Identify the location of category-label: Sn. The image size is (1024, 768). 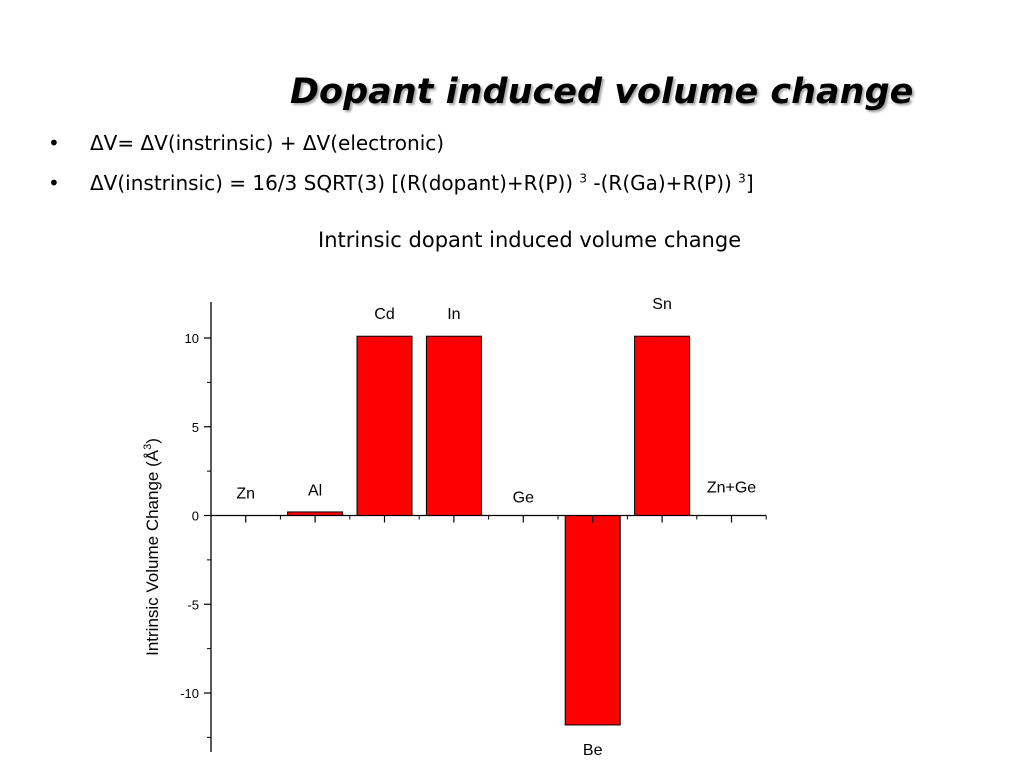
(662, 304).